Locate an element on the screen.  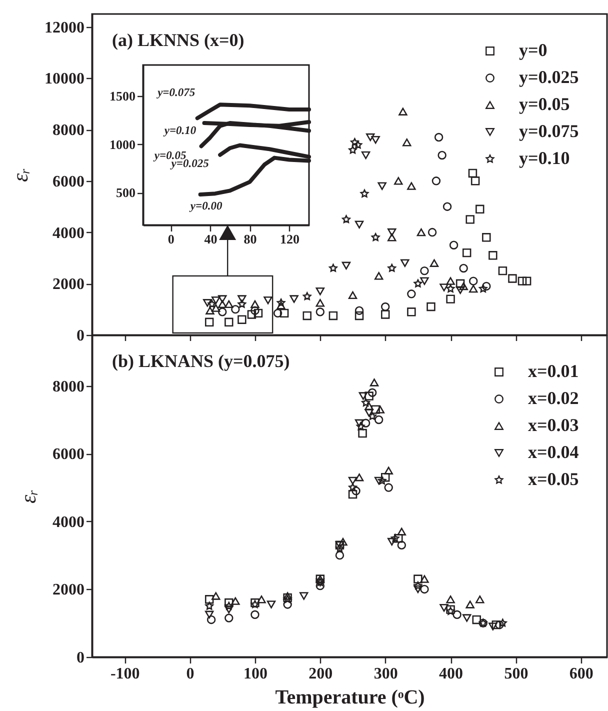
legend-label: x=0.04 is located at coordinates (553, 452).